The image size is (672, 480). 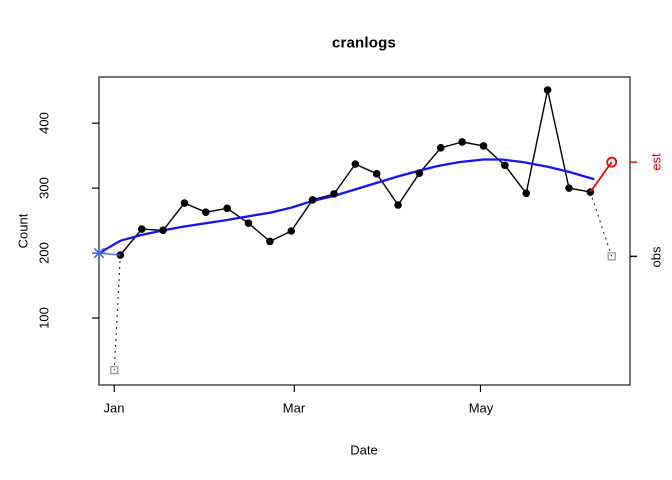 What do you see at coordinates (44, 123) in the screenshot?
I see `y-tick-label-400: 400` at bounding box center [44, 123].